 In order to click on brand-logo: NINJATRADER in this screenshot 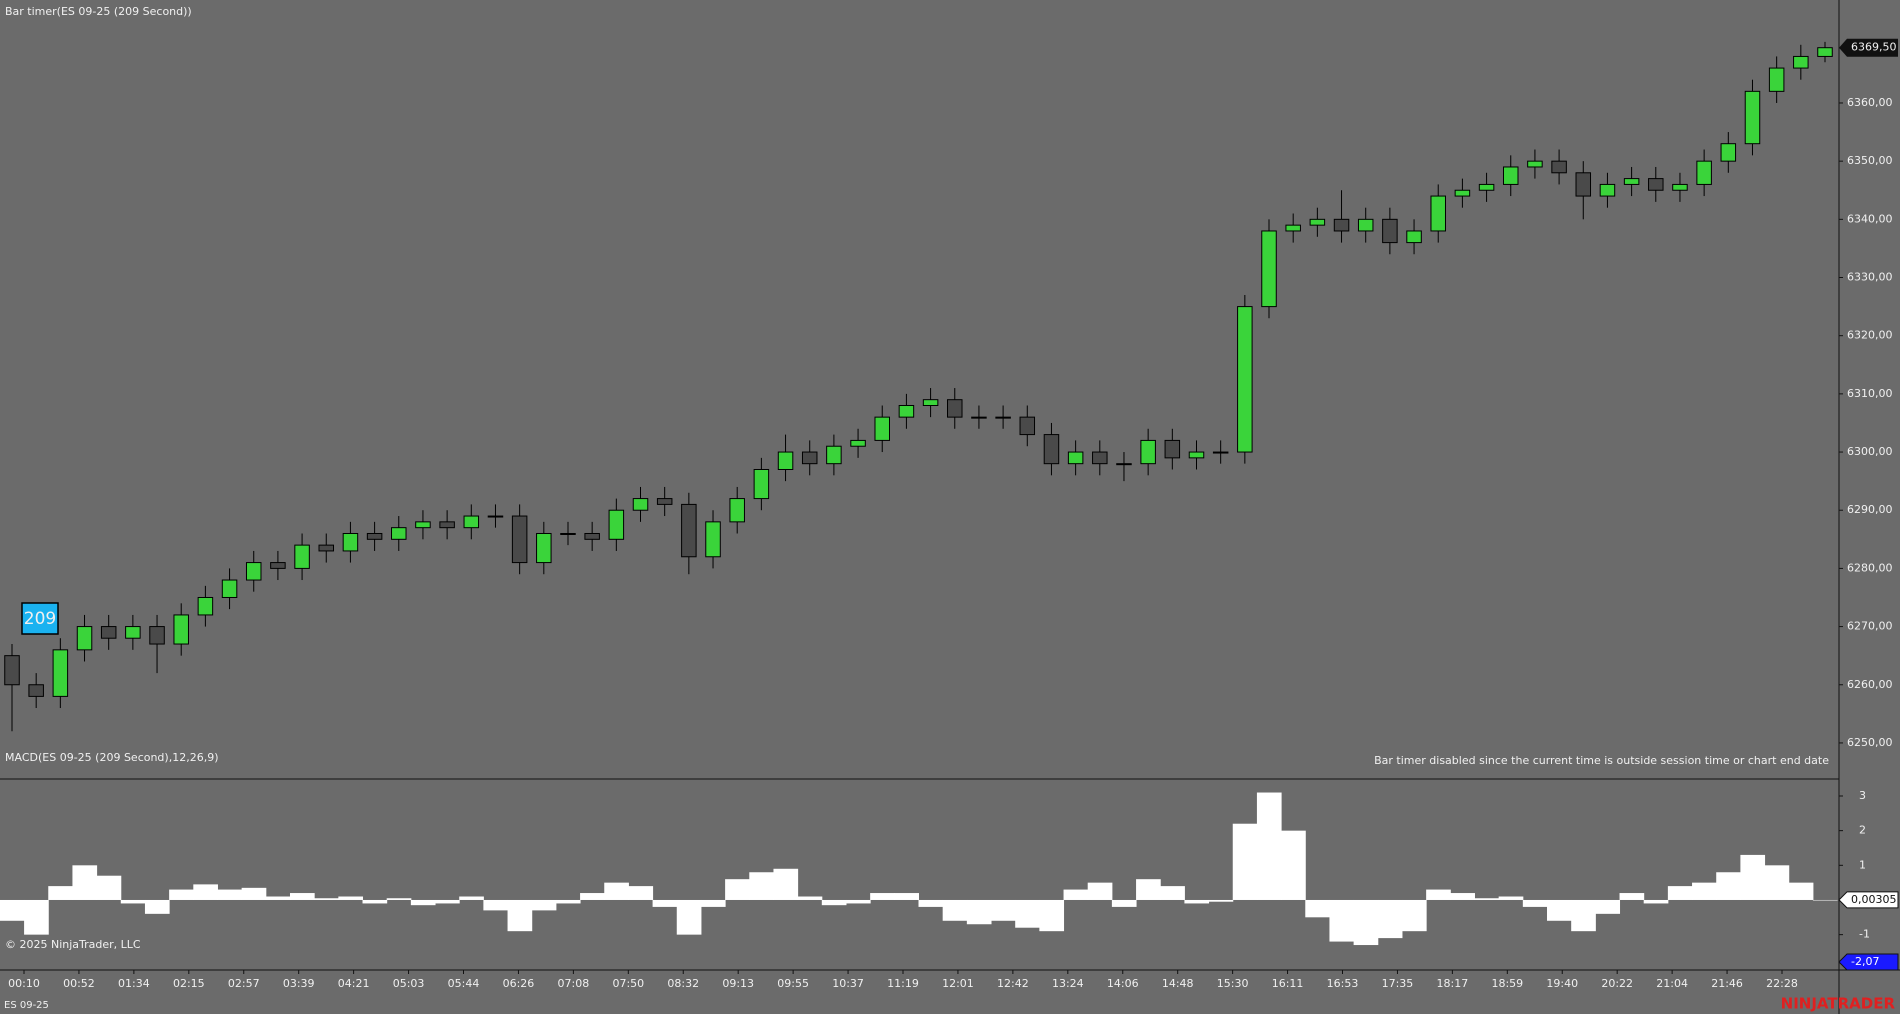, I will do `click(1838, 1004)`.